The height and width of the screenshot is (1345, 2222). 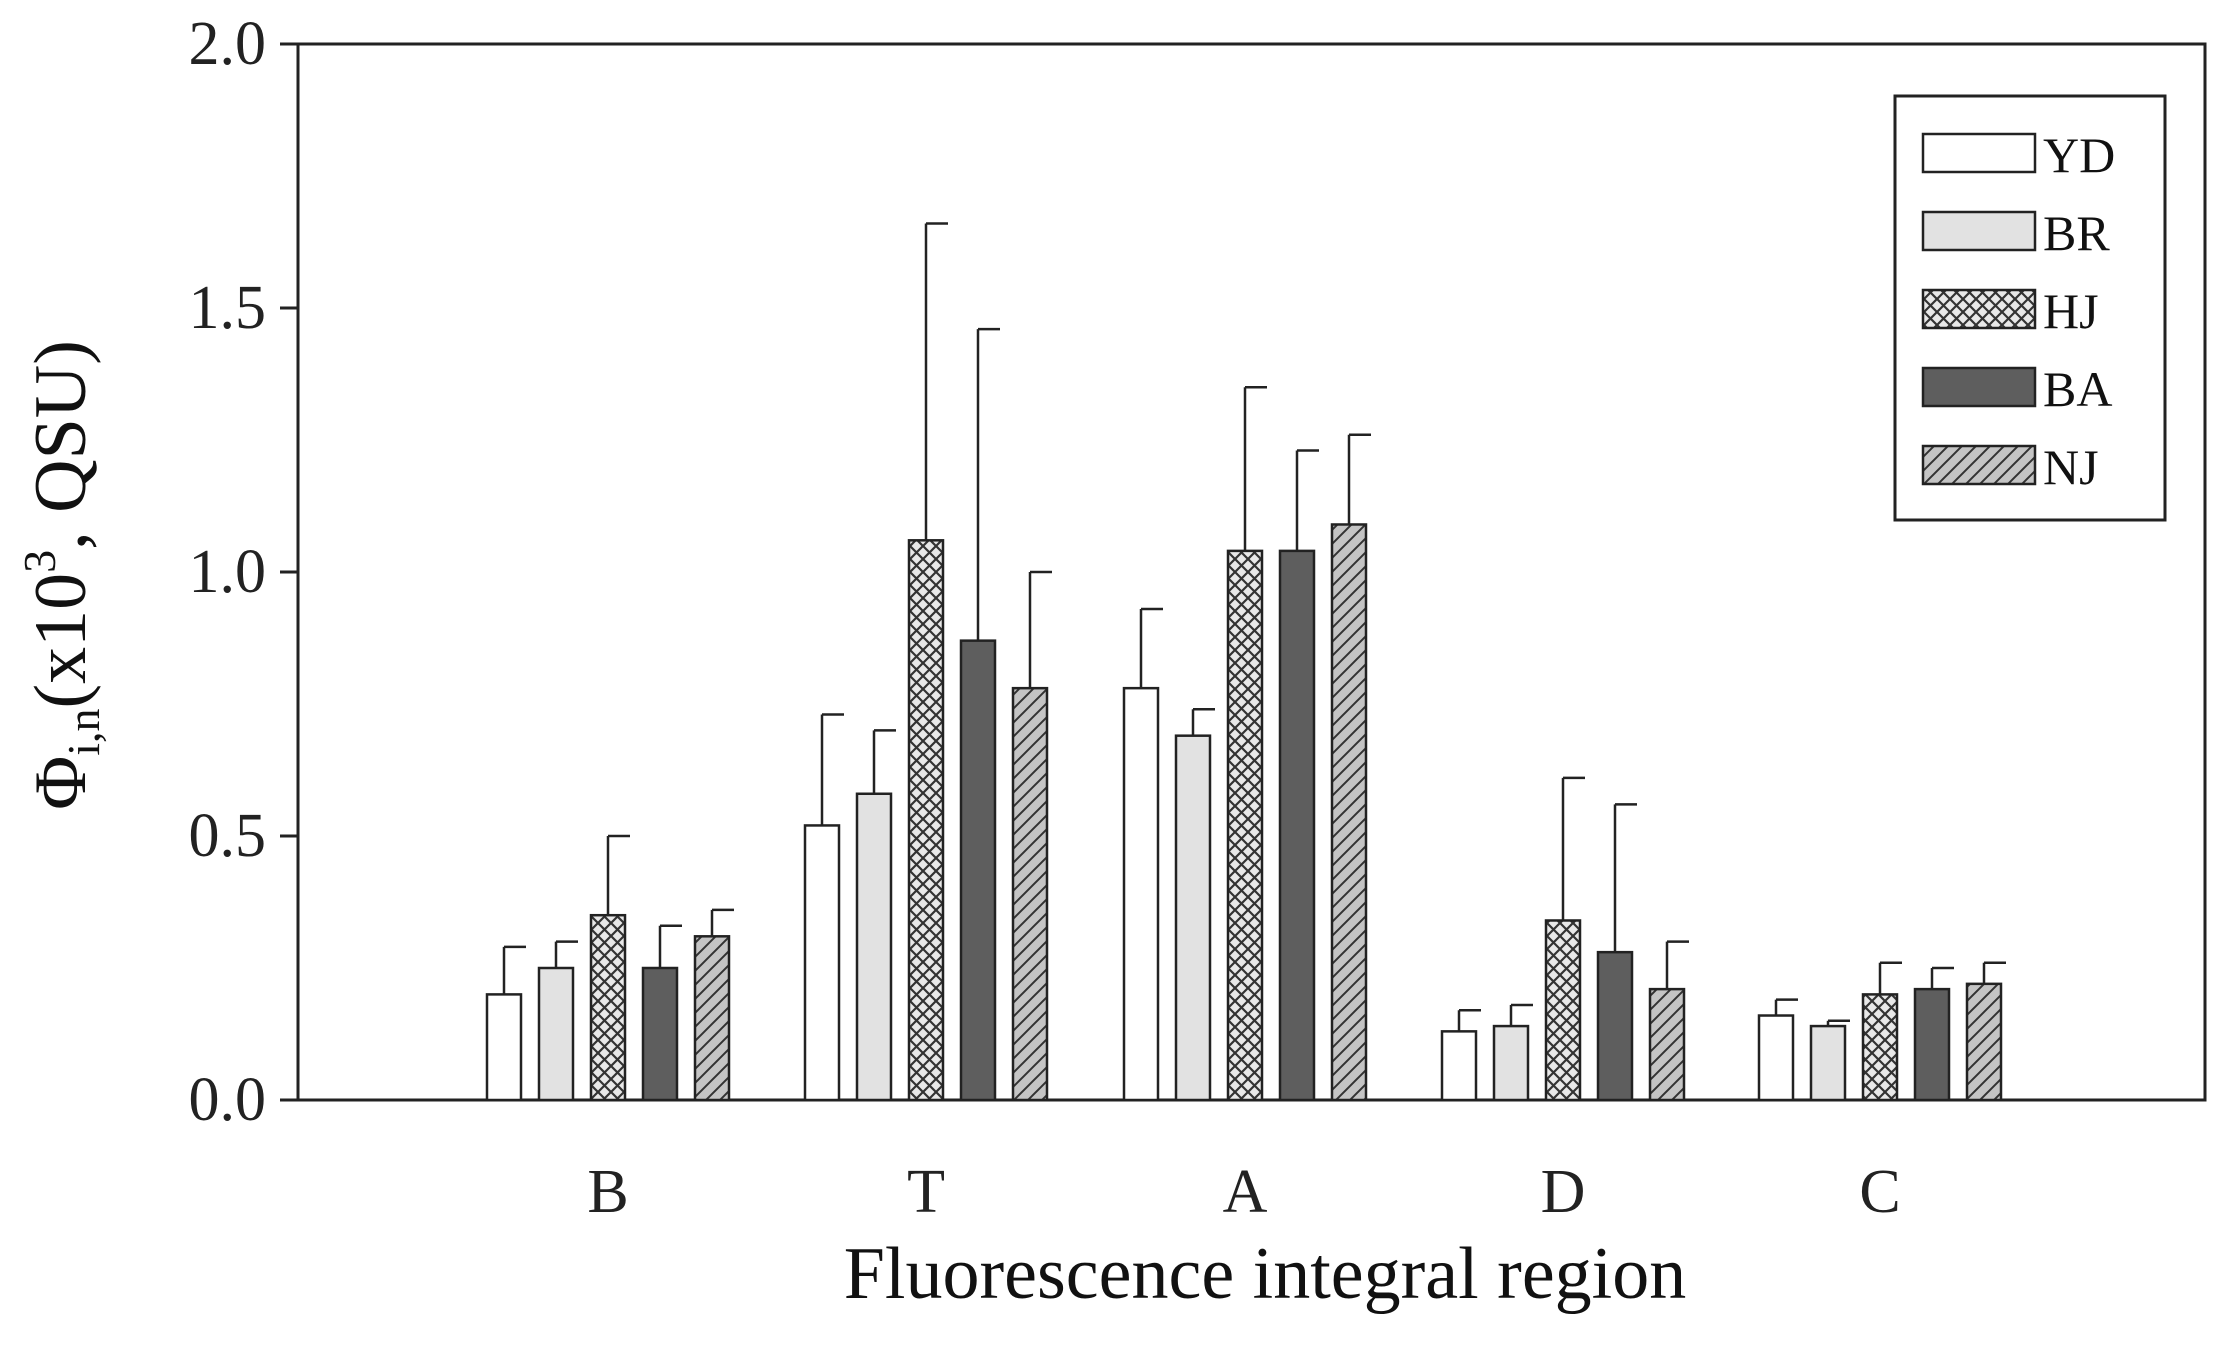 What do you see at coordinates (228, 572) in the screenshot?
I see `y-tick-label: 1.0` at bounding box center [228, 572].